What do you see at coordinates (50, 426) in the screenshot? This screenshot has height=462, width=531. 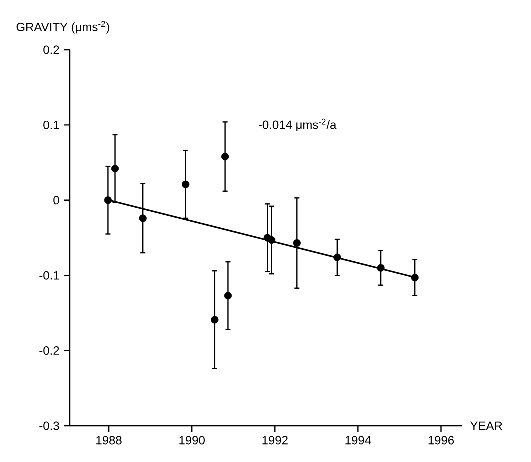 I see `y-tick-label: -0.3` at bounding box center [50, 426].